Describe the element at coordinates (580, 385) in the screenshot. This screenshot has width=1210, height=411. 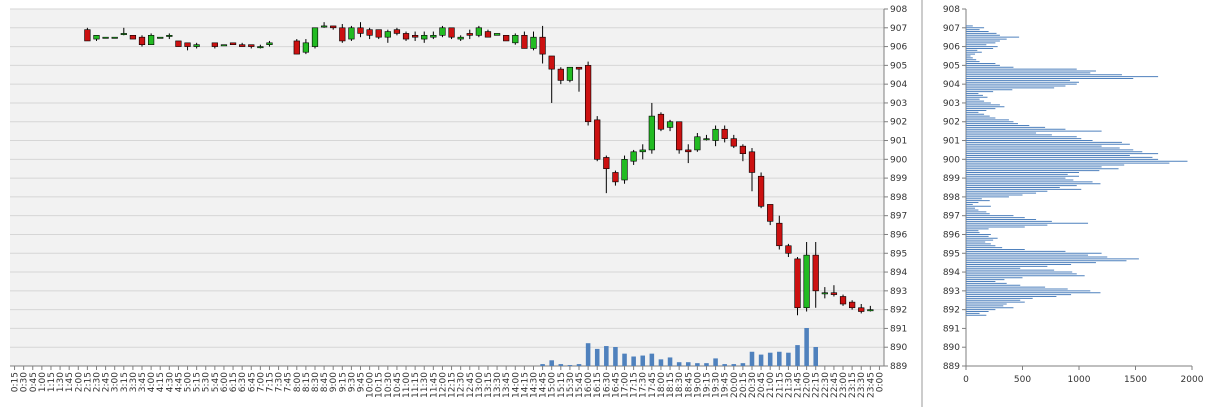
I see `x-tick-label: 15:45` at that location.